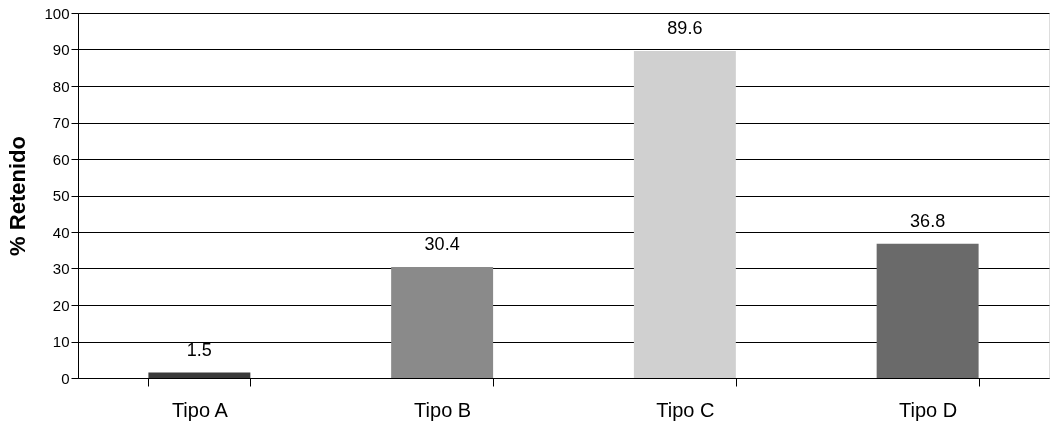 The width and height of the screenshot is (1055, 426). What do you see at coordinates (61, 122) in the screenshot?
I see `y-tick-label: 70` at bounding box center [61, 122].